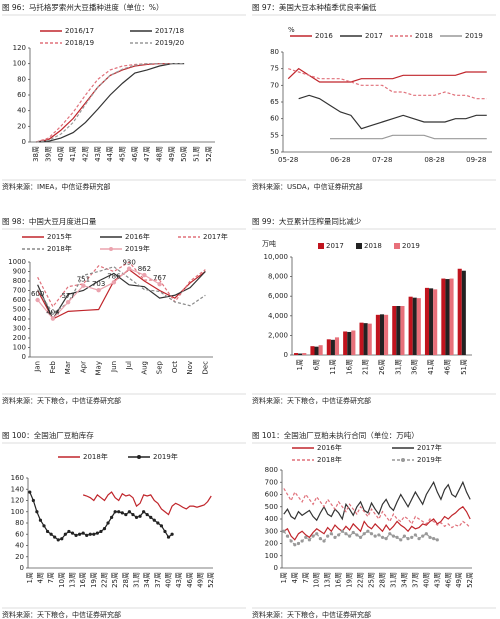  Describe the element at coordinates (99, 368) in the screenshot. I see `x-tick-label: May` at that location.